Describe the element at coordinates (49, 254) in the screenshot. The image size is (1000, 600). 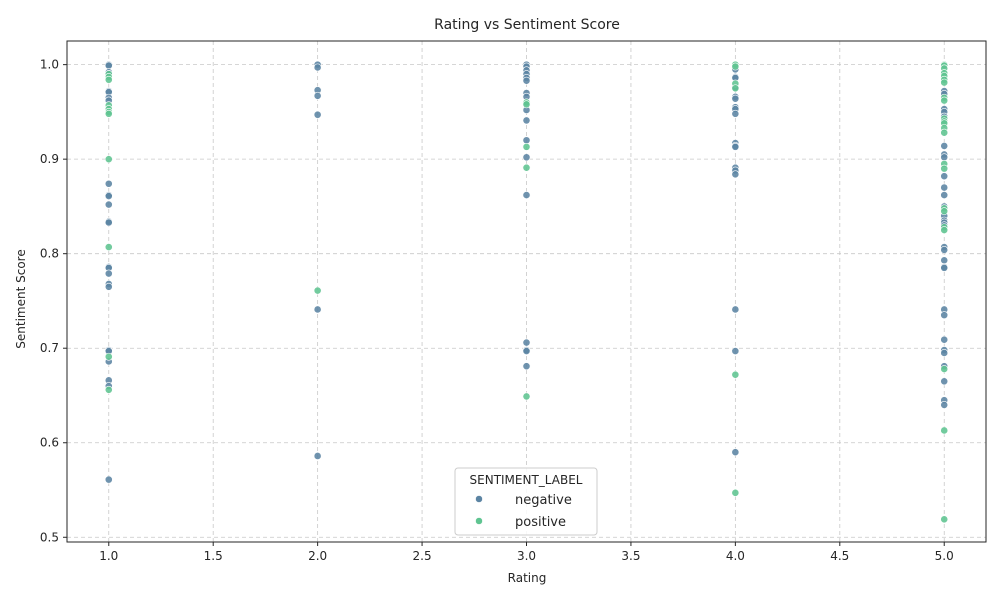
I see `y-tick-label: 0.8` at that location.